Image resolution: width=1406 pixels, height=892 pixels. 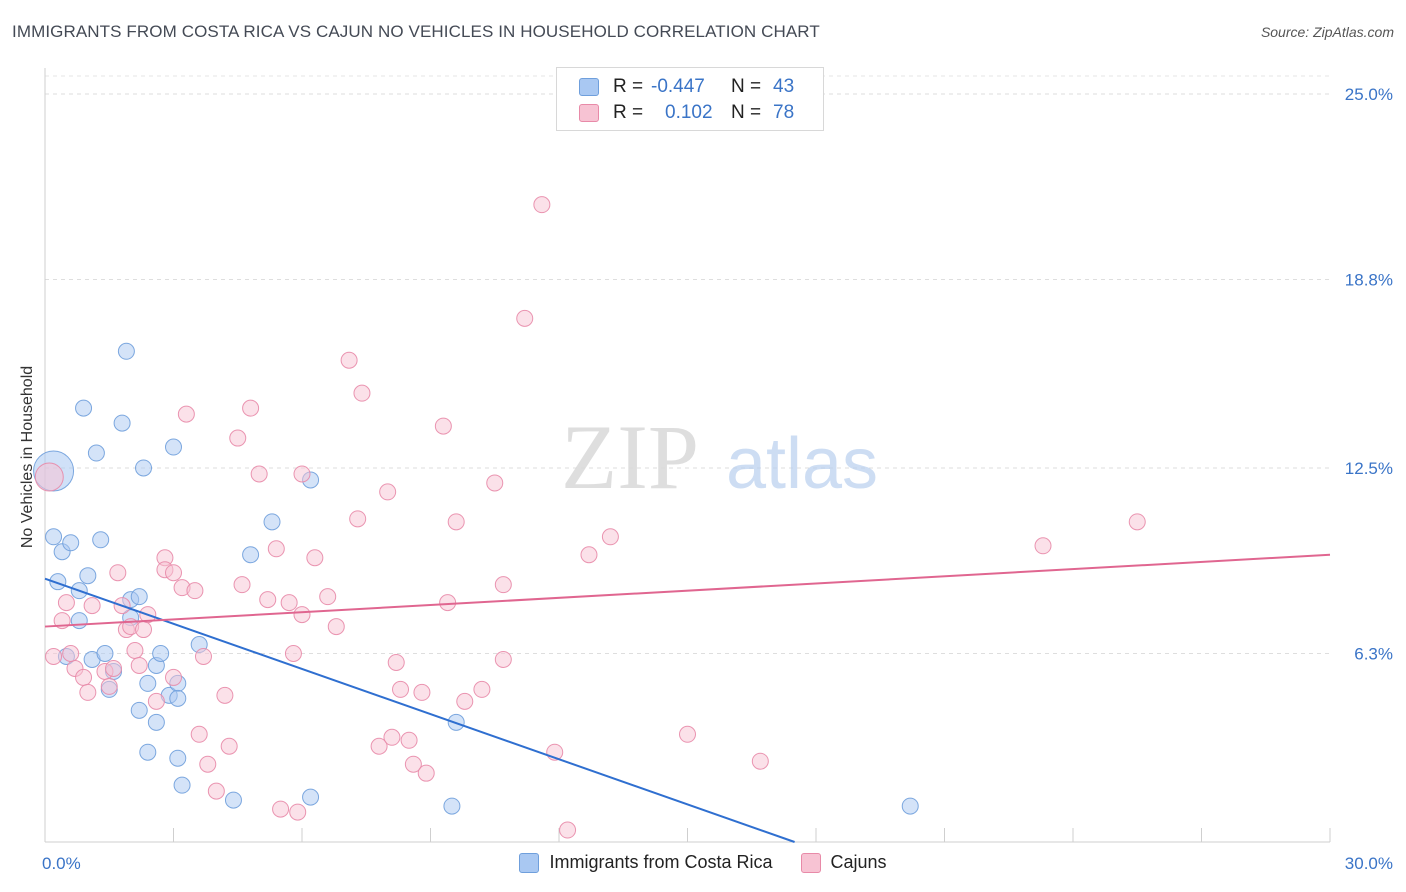 I want to click on legend-n-value: 78, so click(x=784, y=112).